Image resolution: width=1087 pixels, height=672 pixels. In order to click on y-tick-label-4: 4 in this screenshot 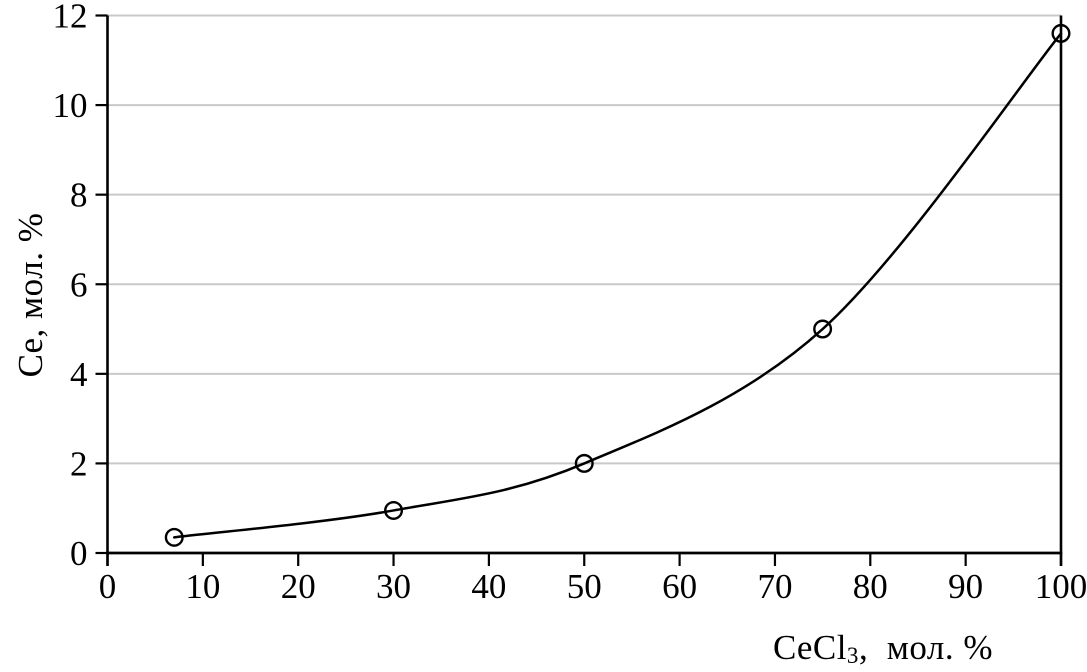, I will do `click(79, 374)`.